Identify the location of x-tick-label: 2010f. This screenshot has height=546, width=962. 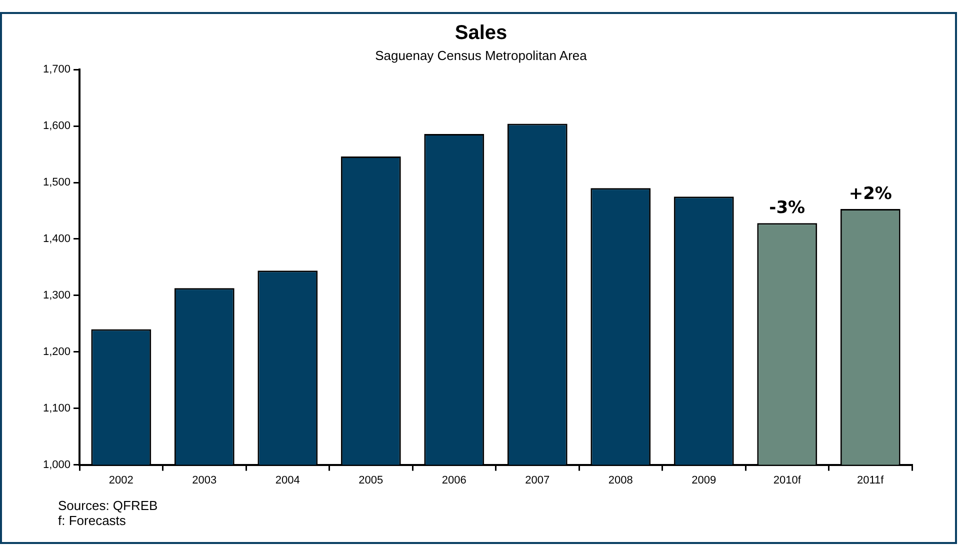
(787, 480).